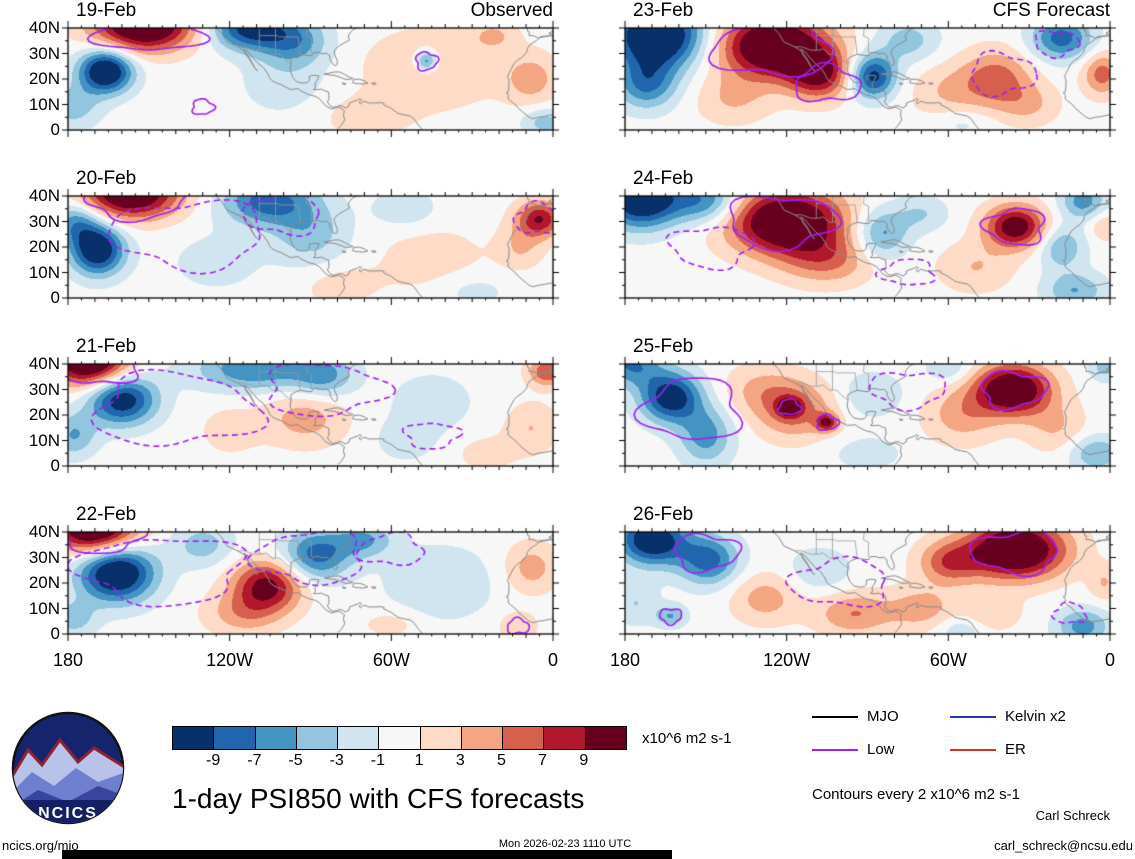  Describe the element at coordinates (967, 733) in the screenshot. I see `legend: MJO Kelvin x2 Low ER` at that location.